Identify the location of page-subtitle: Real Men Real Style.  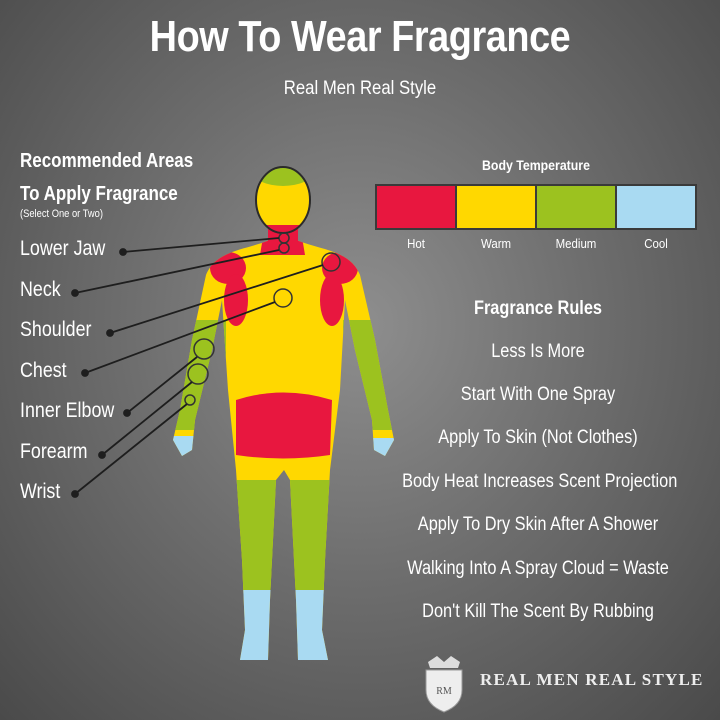
(360, 88).